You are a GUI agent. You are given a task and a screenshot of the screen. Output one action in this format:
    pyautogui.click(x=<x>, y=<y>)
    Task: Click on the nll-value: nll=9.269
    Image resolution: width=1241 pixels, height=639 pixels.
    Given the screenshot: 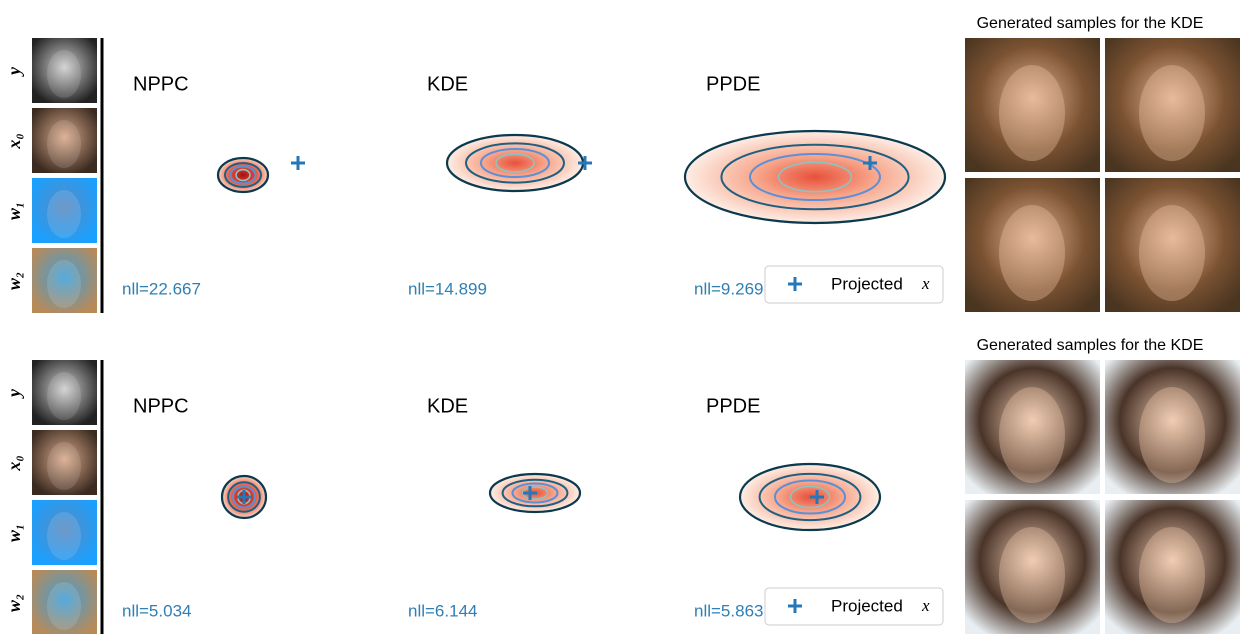 What is the action you would take?
    pyautogui.click(x=728, y=288)
    